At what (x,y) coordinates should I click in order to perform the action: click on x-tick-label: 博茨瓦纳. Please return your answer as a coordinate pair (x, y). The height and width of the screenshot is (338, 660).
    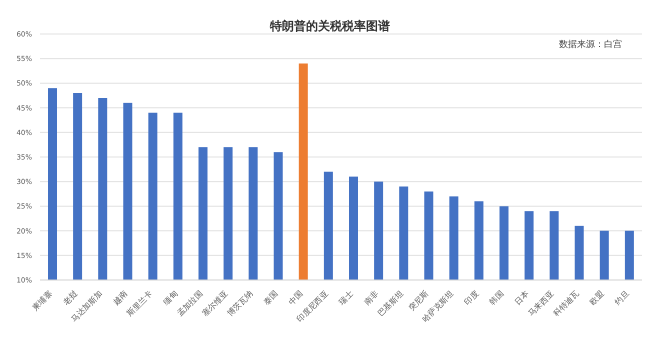
    Looking at the image, I should click on (240, 303).